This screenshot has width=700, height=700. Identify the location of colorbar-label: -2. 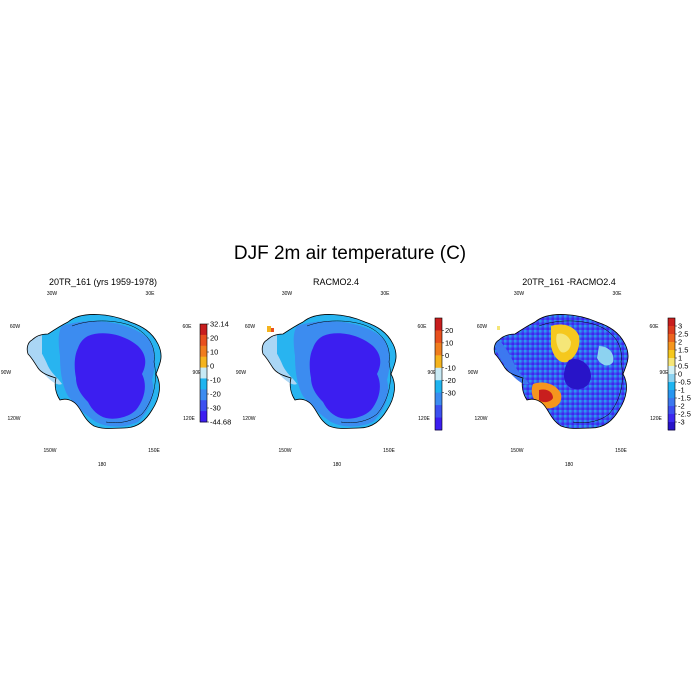
(681, 406).